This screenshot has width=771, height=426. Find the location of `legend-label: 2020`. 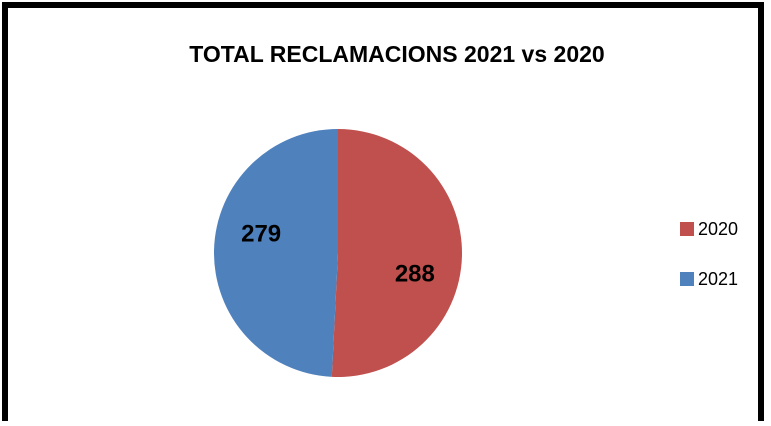

legend-label: 2020 is located at coordinates (718, 229).